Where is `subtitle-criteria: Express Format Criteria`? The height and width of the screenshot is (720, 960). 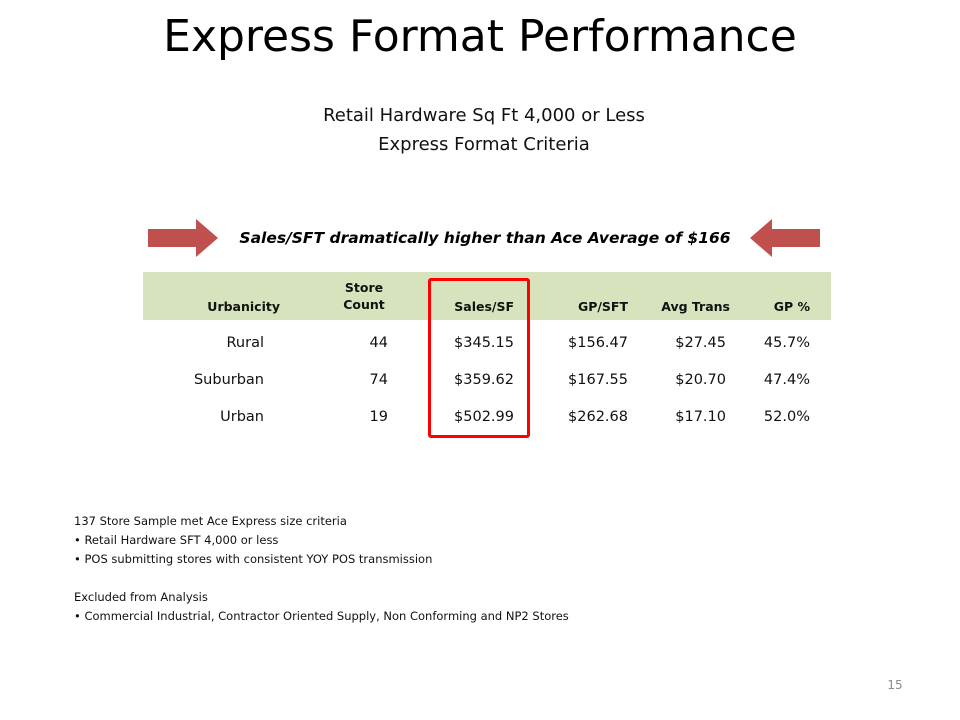 subtitle-criteria: Express Format Criteria is located at coordinates (484, 144).